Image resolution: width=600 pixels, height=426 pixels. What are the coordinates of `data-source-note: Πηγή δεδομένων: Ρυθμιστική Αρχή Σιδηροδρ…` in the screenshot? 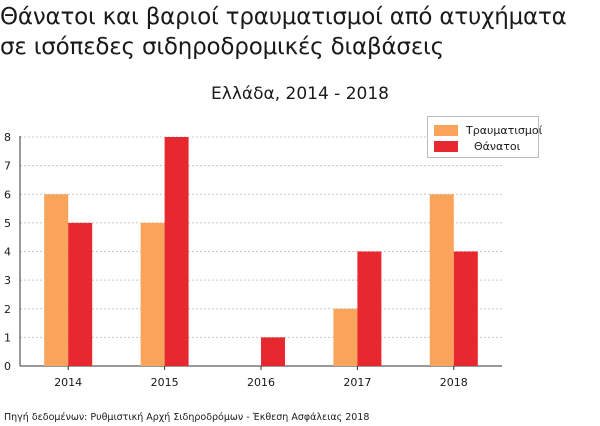 It's located at (187, 417).